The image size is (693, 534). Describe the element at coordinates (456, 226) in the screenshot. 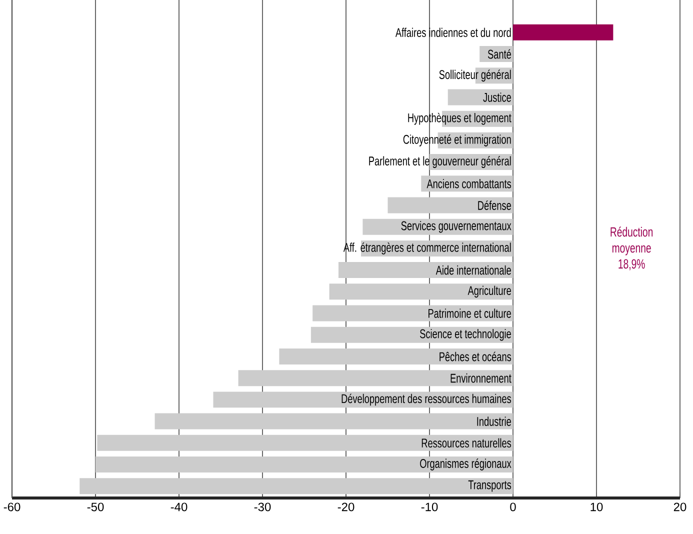

I see `y-tick-label: Services gouvernementaux` at that location.